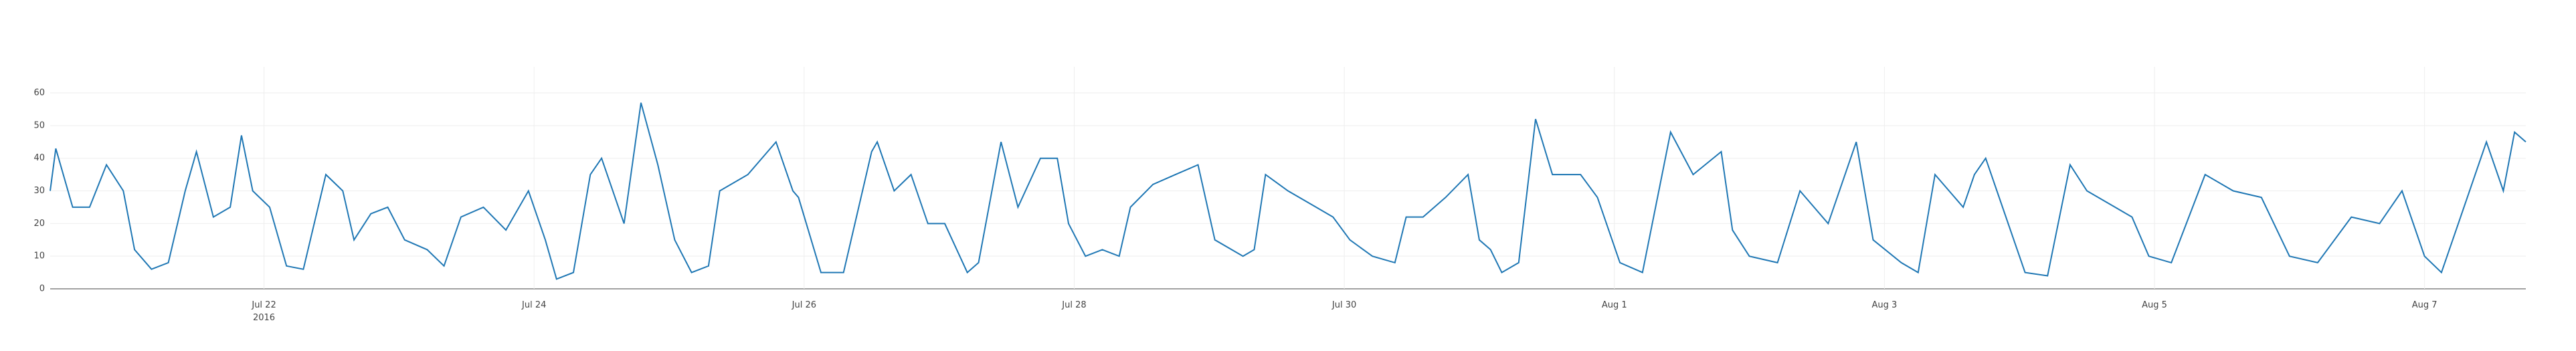  What do you see at coordinates (39, 125) in the screenshot?
I see `y-tick-label: 50` at bounding box center [39, 125].